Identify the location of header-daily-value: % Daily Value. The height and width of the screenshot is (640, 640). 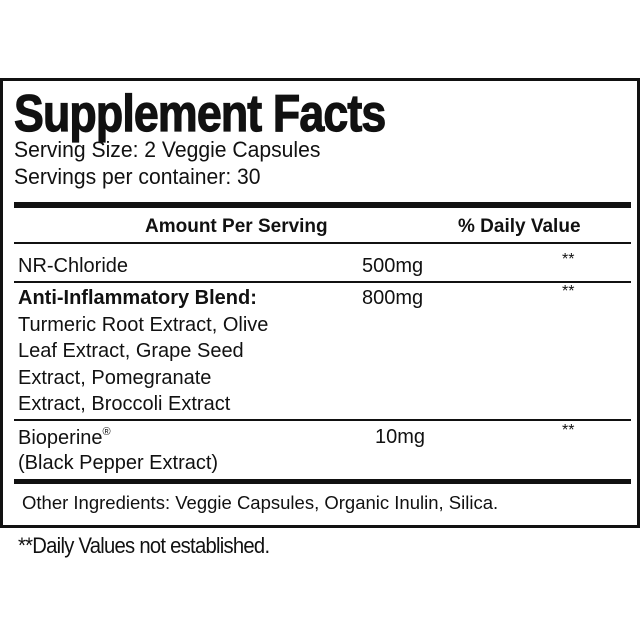
(519, 226).